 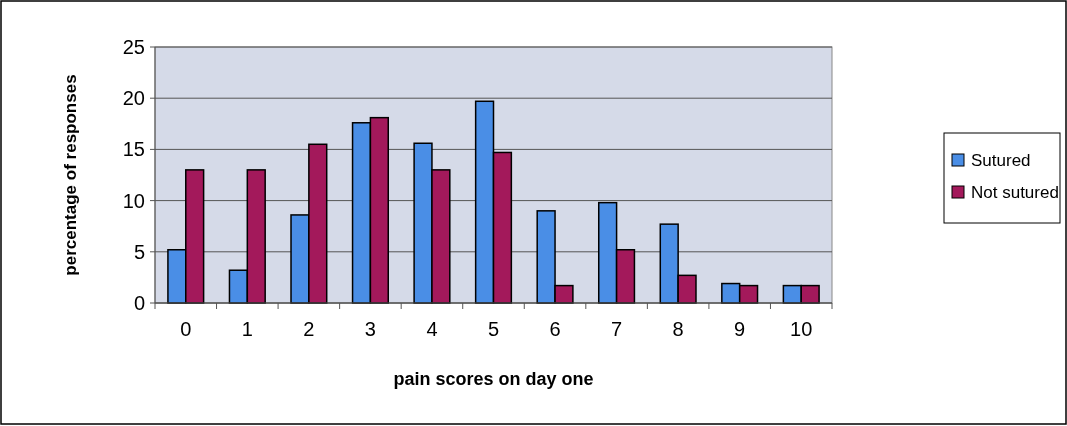 I want to click on y-tick-label: 20, so click(x=133, y=98).